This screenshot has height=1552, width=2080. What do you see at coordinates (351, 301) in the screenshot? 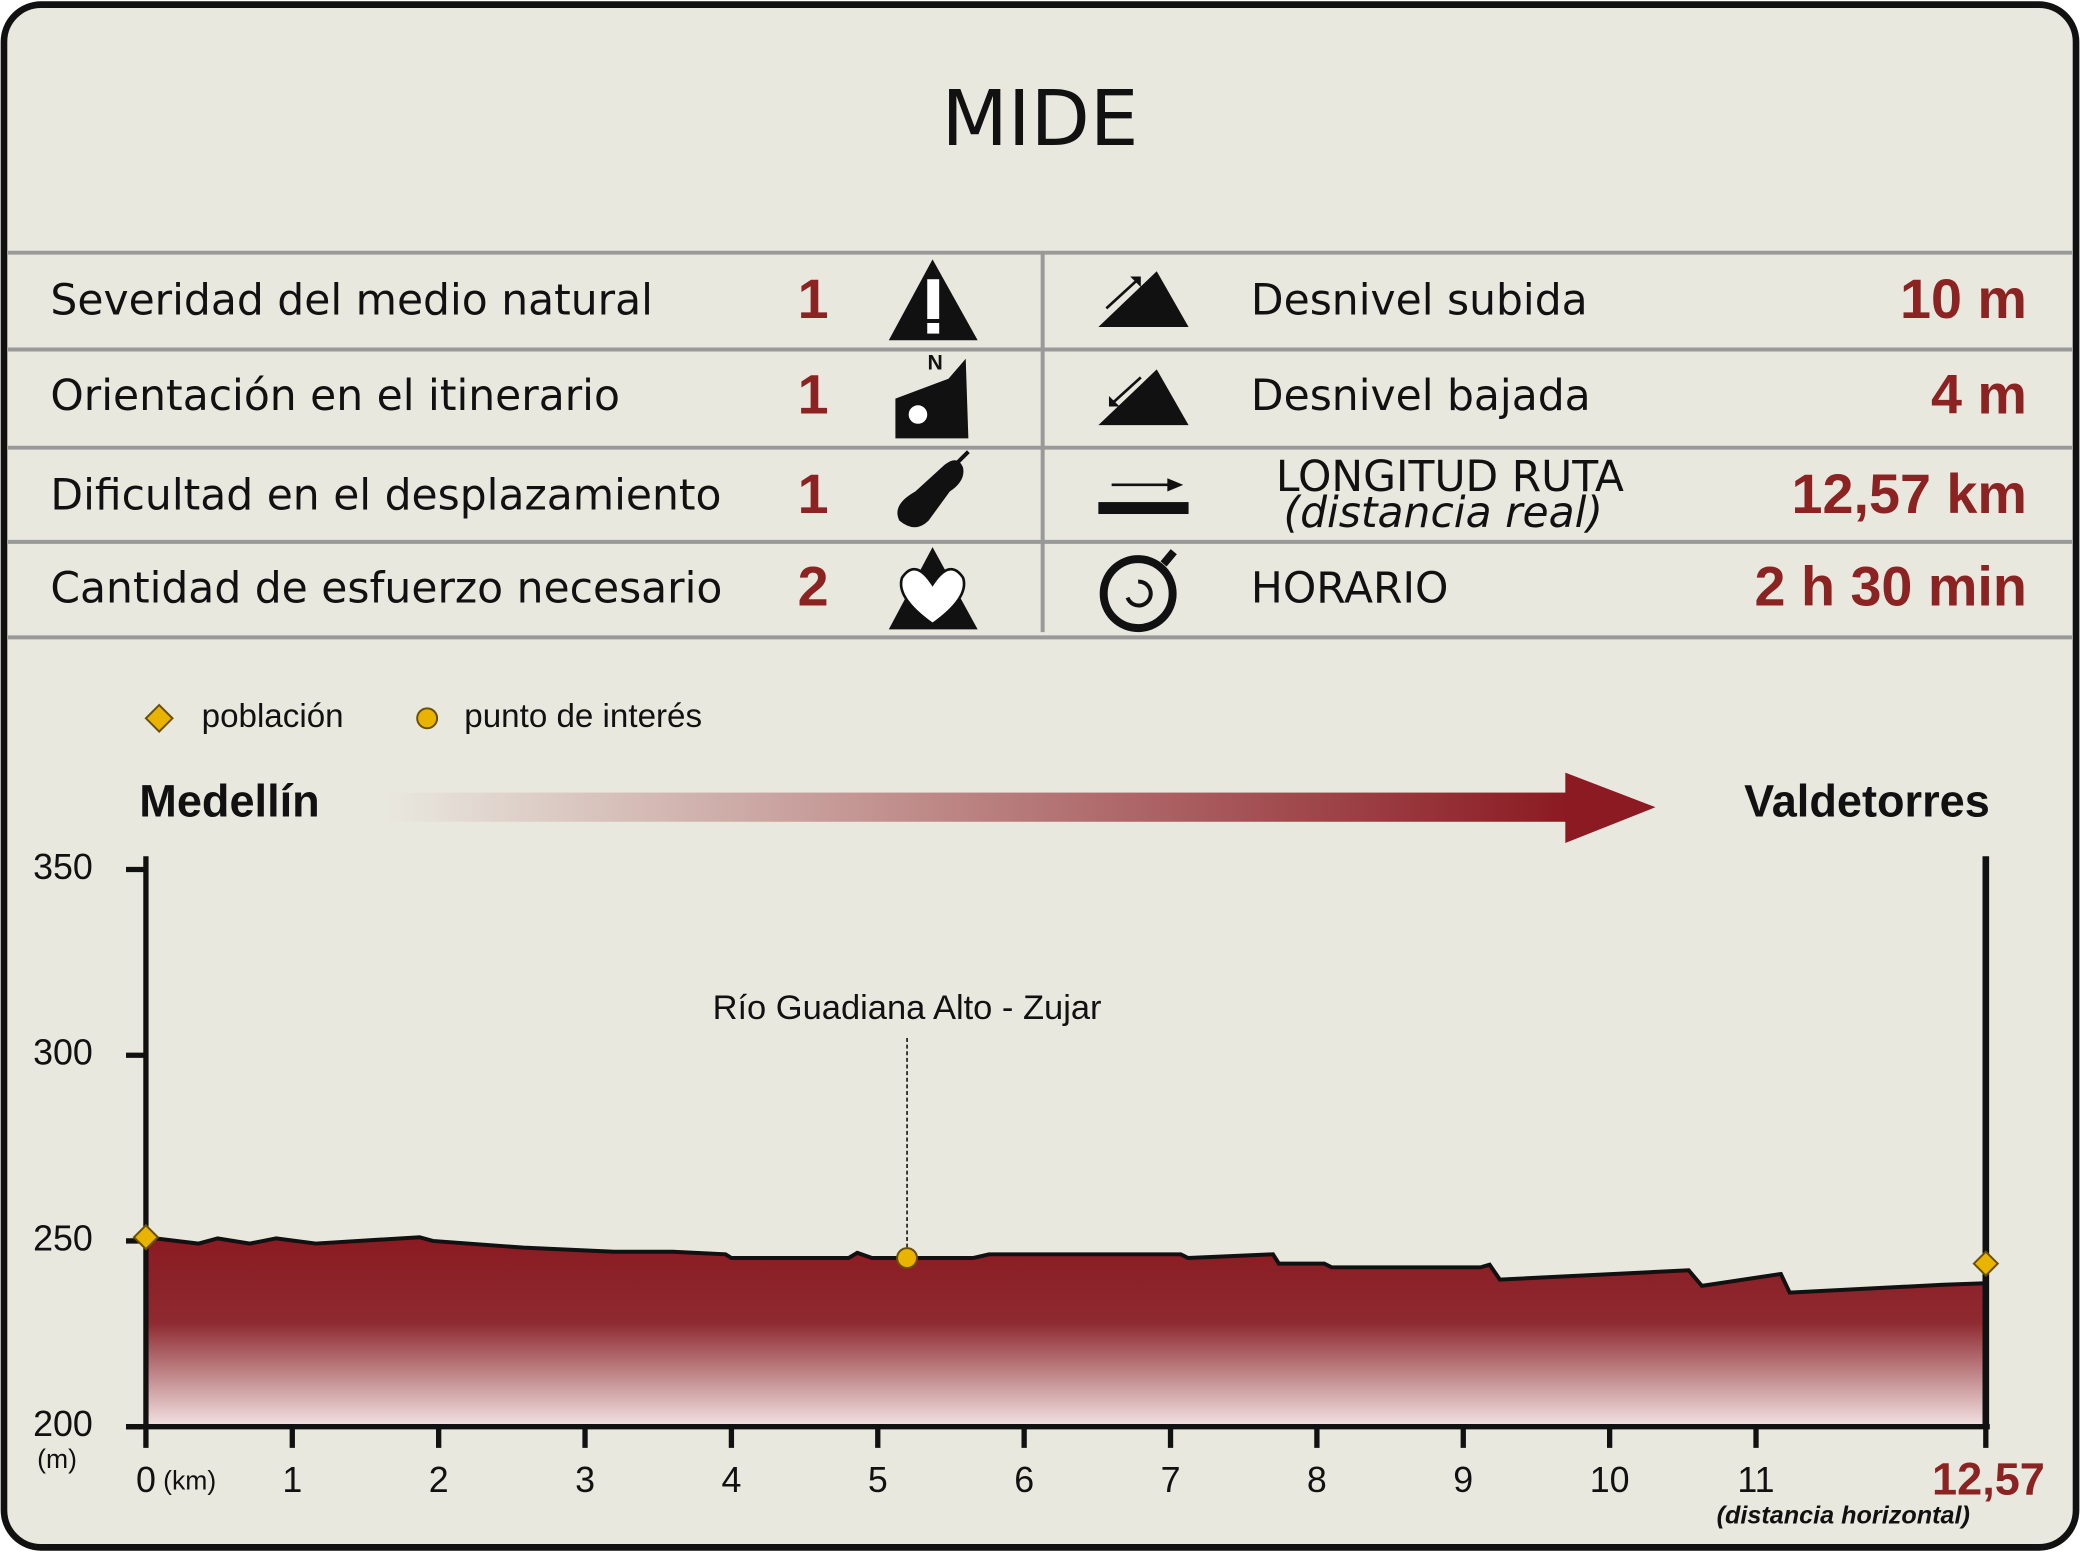
I see `criterion-label: Severidad del medio natural` at bounding box center [351, 301].